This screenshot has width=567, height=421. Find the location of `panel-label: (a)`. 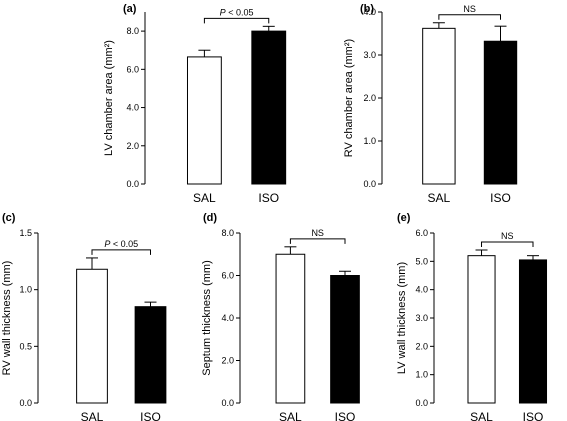

panel-label: (a) is located at coordinates (130, 9).